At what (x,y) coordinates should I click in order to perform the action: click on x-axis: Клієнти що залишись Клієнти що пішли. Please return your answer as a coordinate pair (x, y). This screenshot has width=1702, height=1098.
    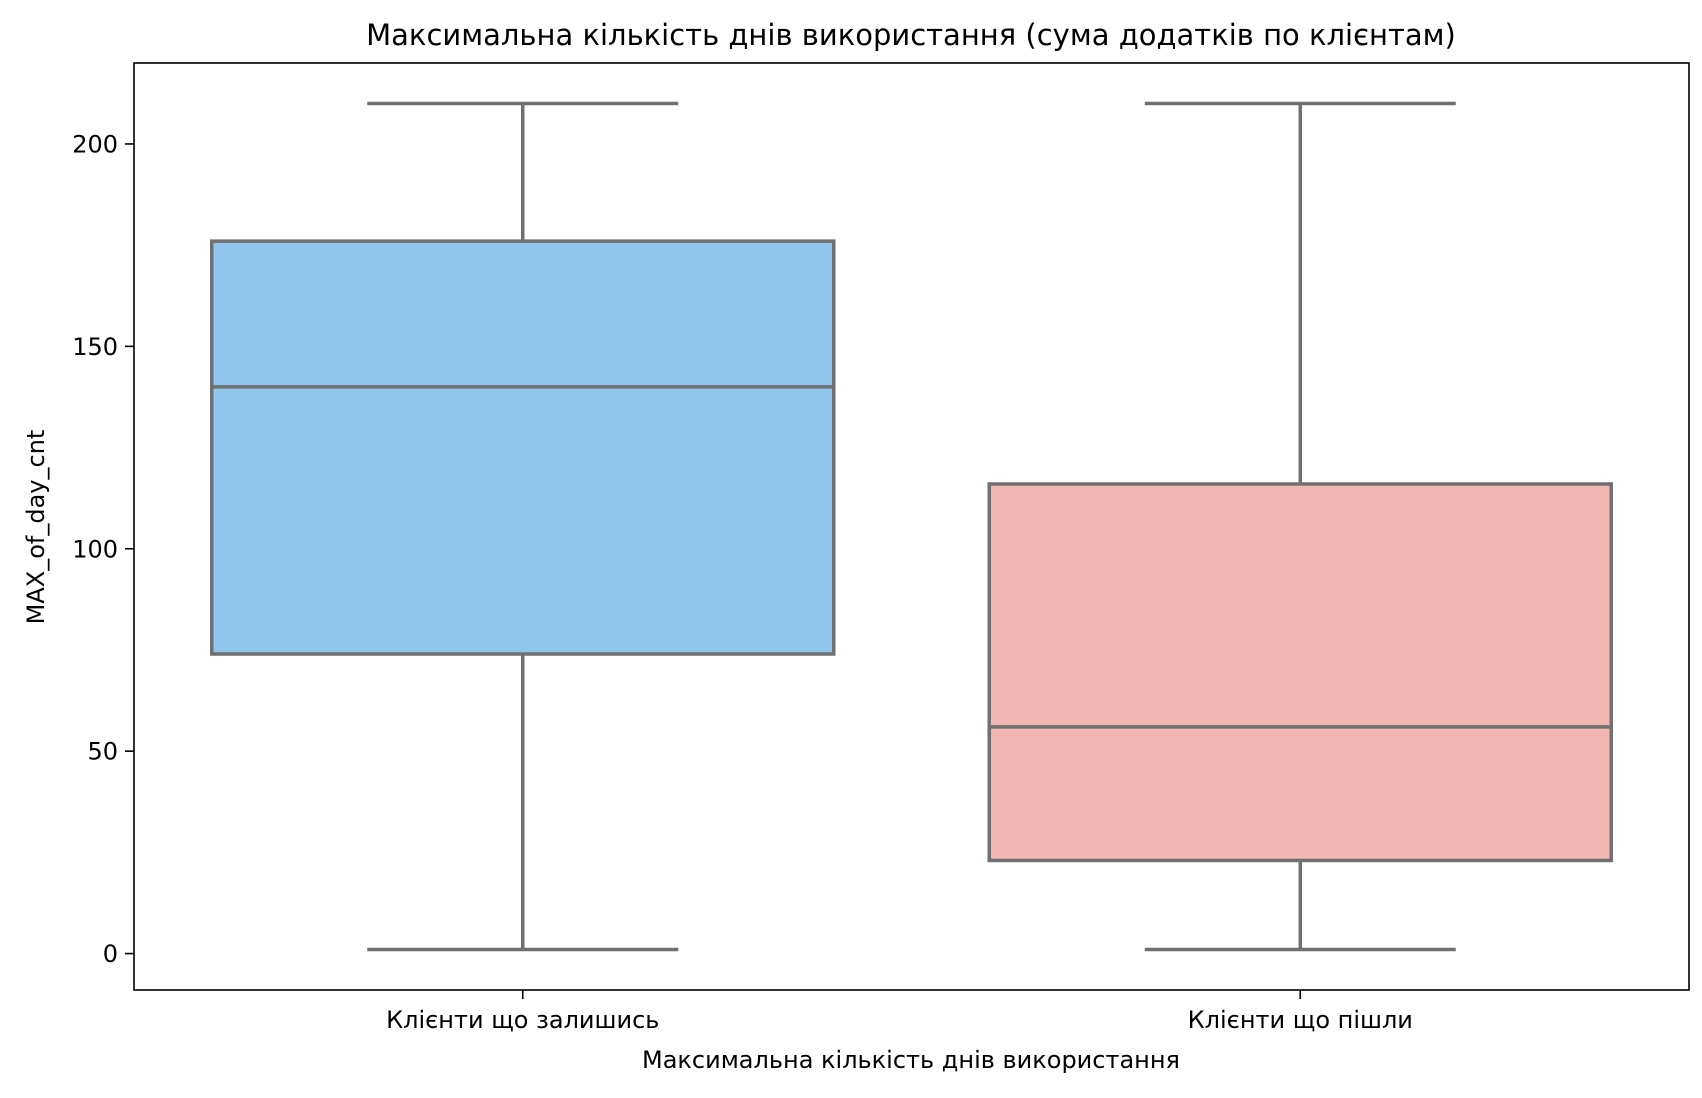
    Looking at the image, I should click on (899, 1012).